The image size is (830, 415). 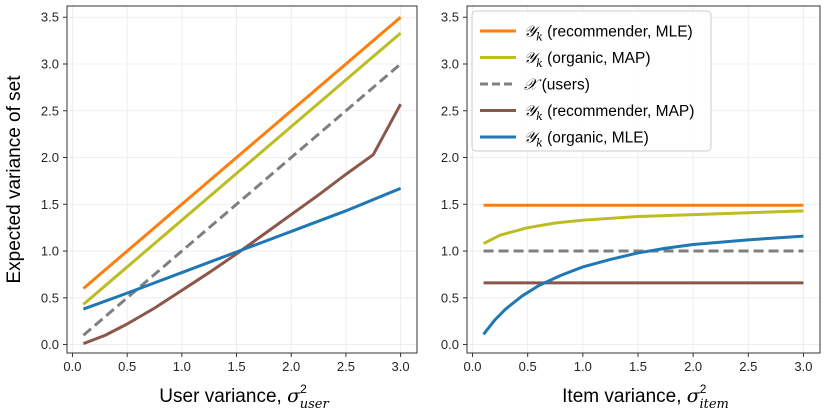 I want to click on legend-label: 𝒴k (recommender, MAP), so click(x=609, y=112).